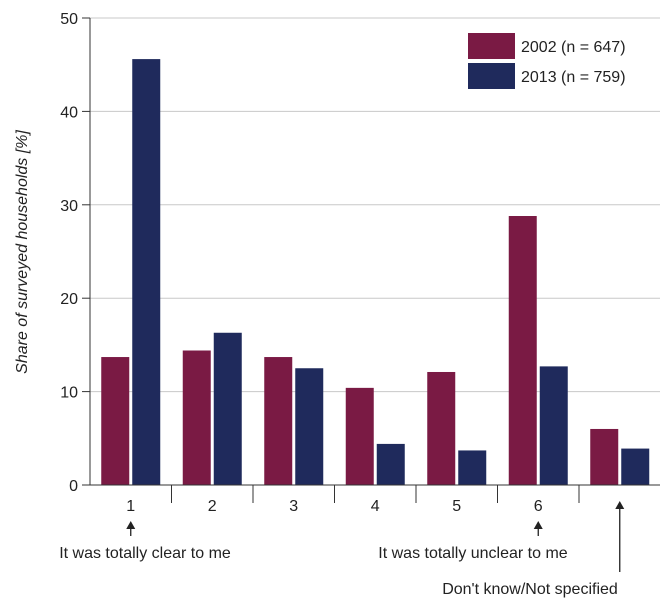 The width and height of the screenshot is (661, 611). Describe the element at coordinates (293, 506) in the screenshot. I see `x-tick-label: 3` at that location.